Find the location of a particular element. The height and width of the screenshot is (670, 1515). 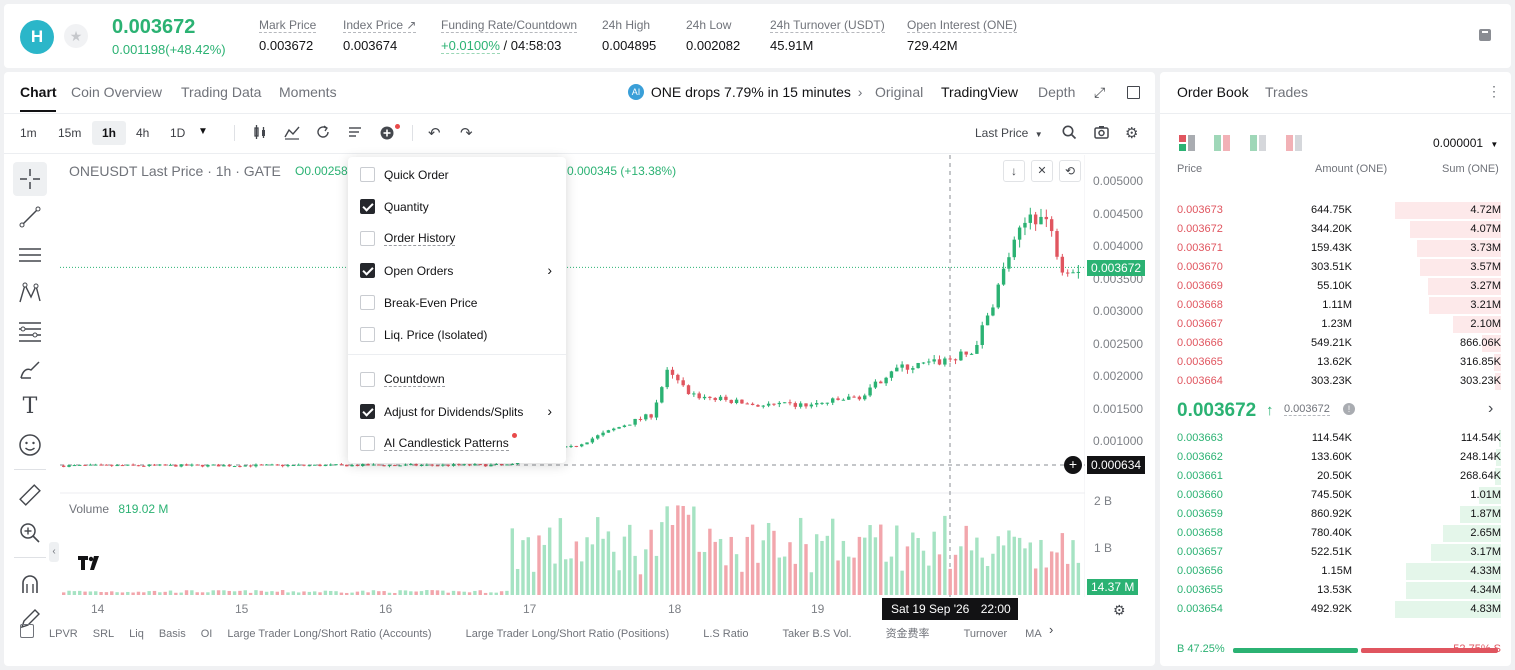

indicator-toggle: 资金费率 is located at coordinates (907, 634).